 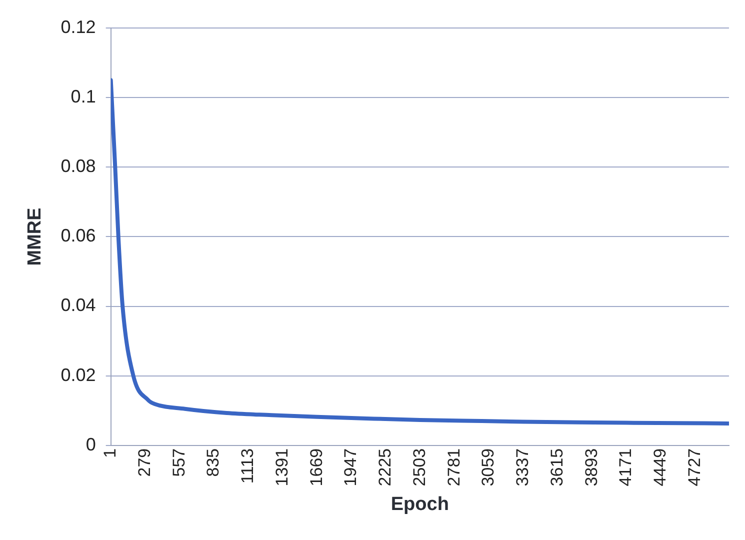 I want to click on x-tick-label: 3059, so click(x=488, y=467).